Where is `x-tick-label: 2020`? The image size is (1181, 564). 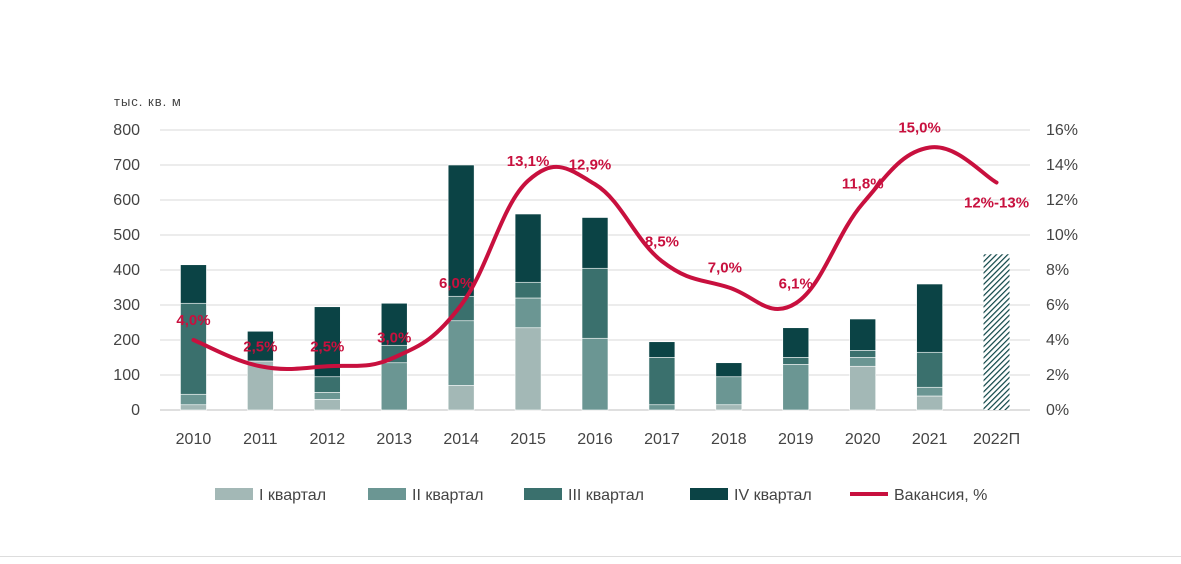
x-tick-label: 2020 is located at coordinates (863, 439).